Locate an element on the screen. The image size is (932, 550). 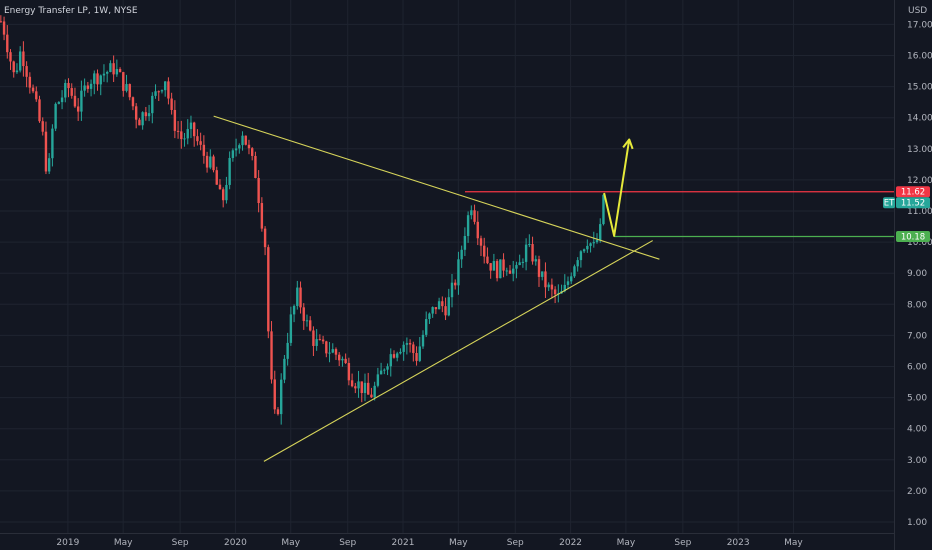
x-tick-label: 2020 is located at coordinates (235, 543).